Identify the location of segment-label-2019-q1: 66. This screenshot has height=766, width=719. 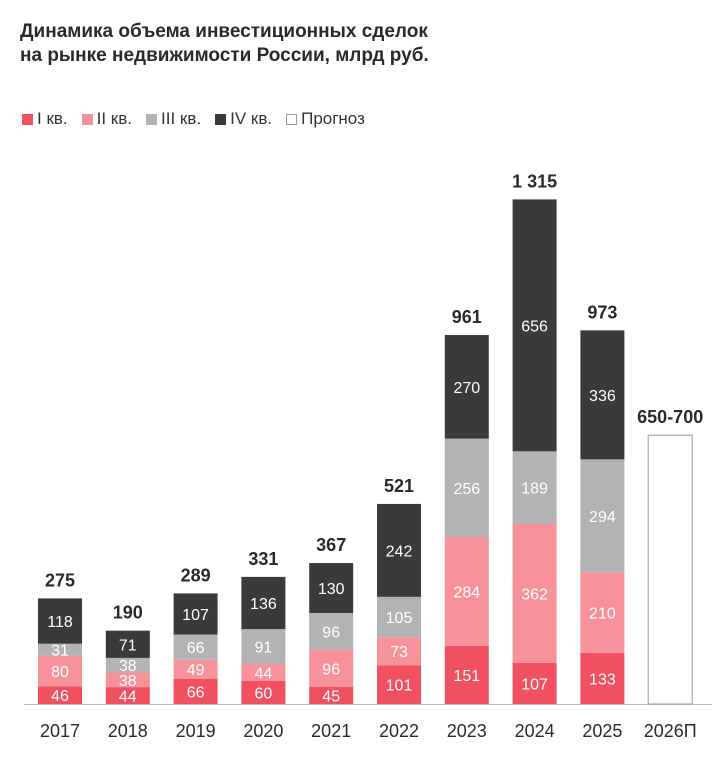
(196, 692).